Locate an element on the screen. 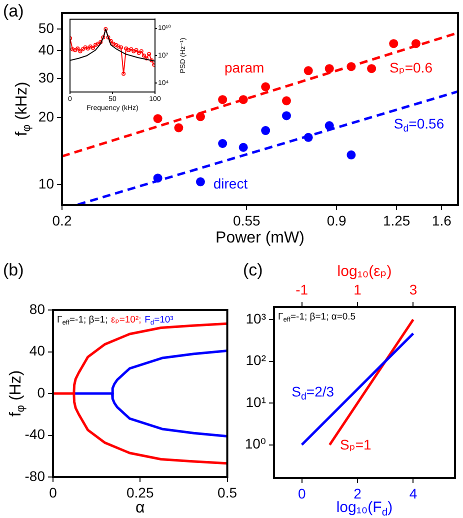 This screenshot has height=518, width=463. x-tick-label: 1.25 is located at coordinates (396, 220).